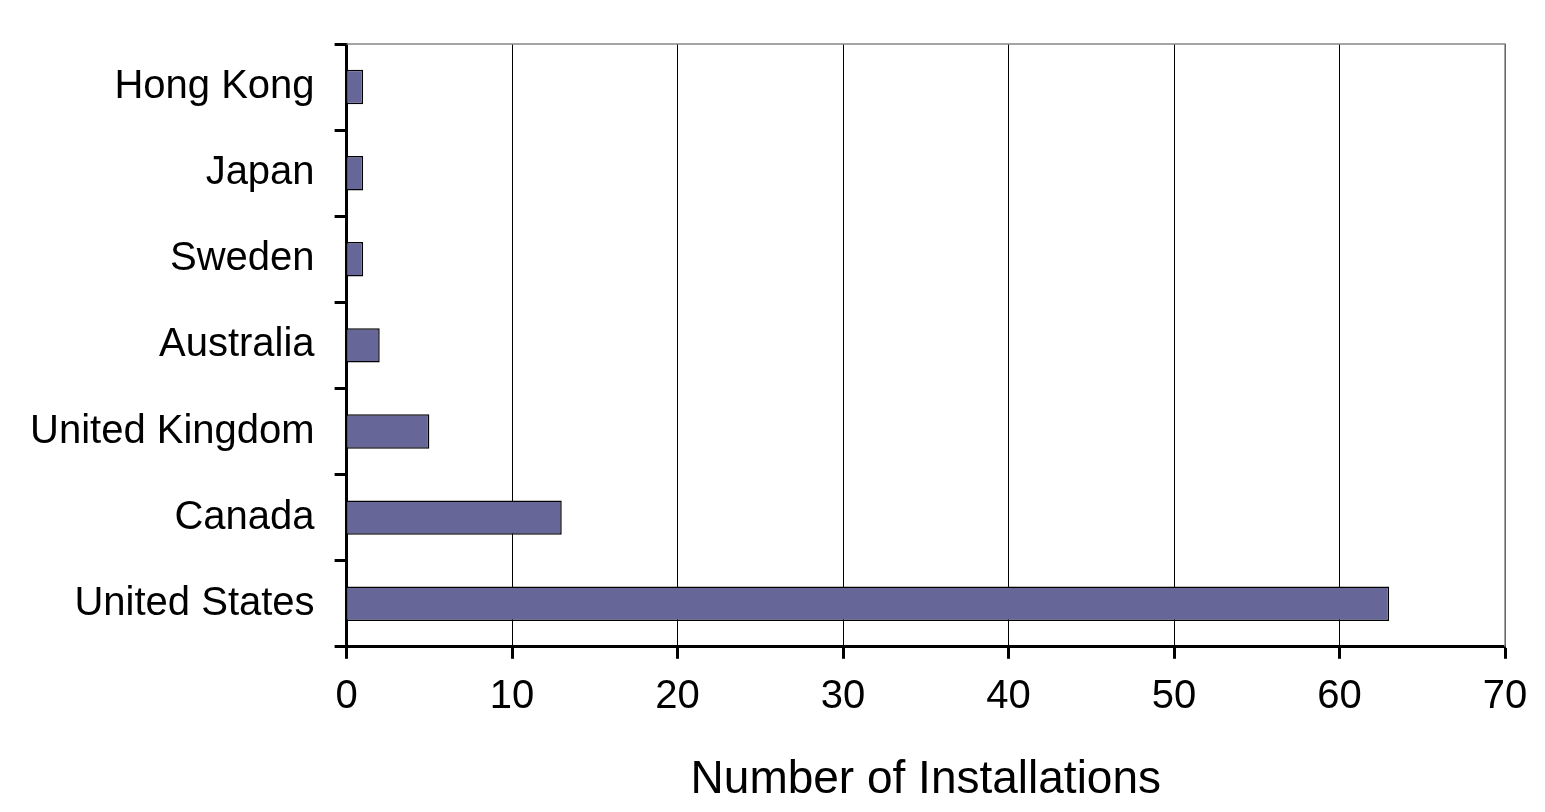 The height and width of the screenshot is (812, 1545). What do you see at coordinates (242, 256) in the screenshot?
I see `y-tick-label: Sweden` at bounding box center [242, 256].